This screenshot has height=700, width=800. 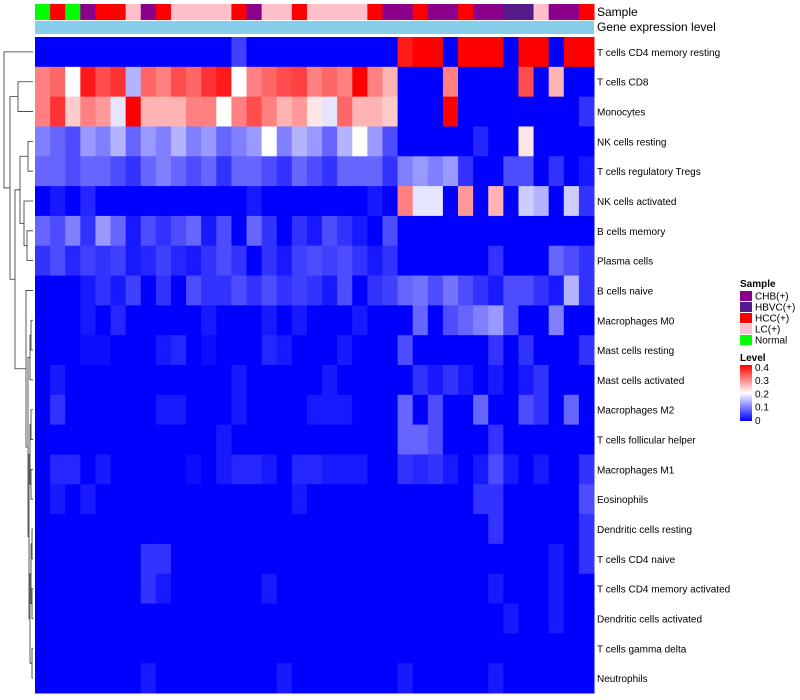 What do you see at coordinates (18, 120) in the screenshot?
I see `dendrogram-branch` at bounding box center [18, 120].